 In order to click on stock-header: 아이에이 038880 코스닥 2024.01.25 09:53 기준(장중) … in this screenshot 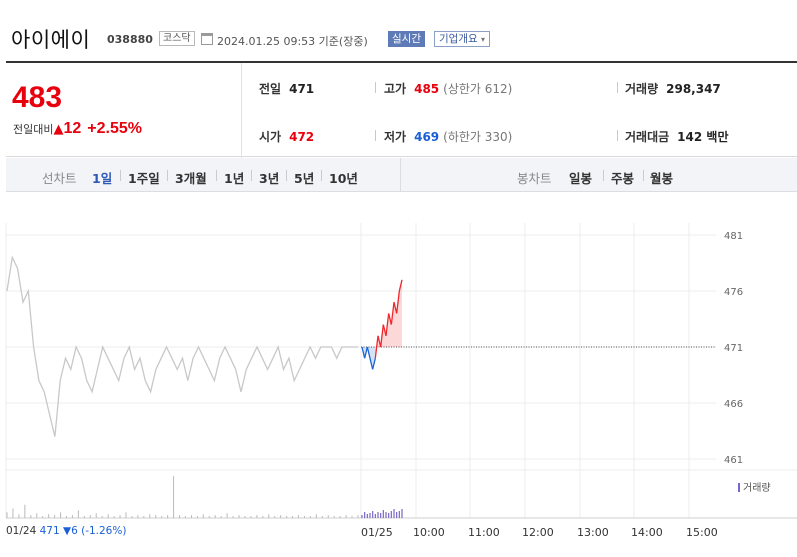, I will do `click(398, 30)`.